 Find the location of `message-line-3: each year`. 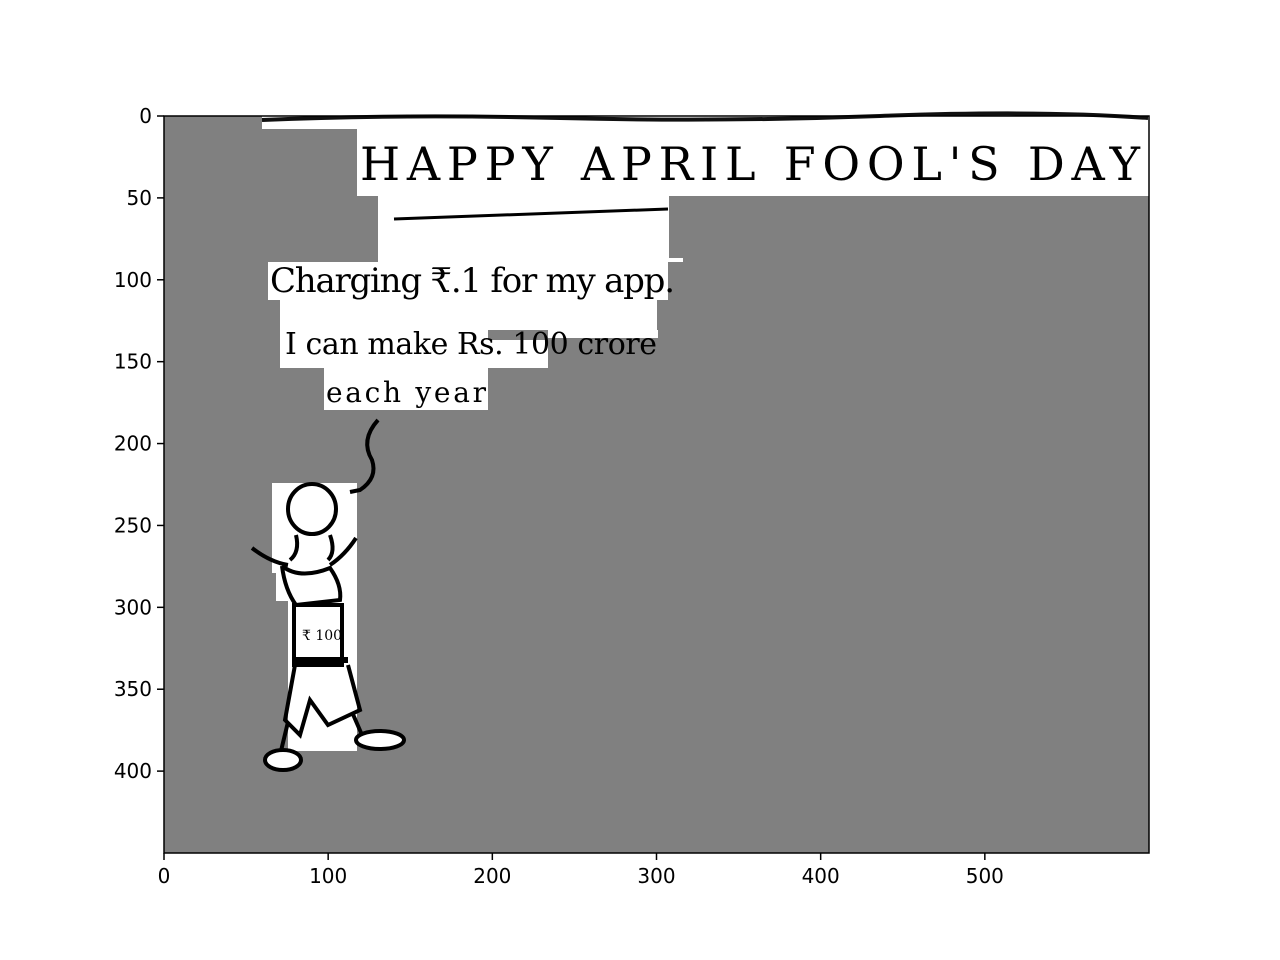

message-line-3: each year is located at coordinates (406, 392).